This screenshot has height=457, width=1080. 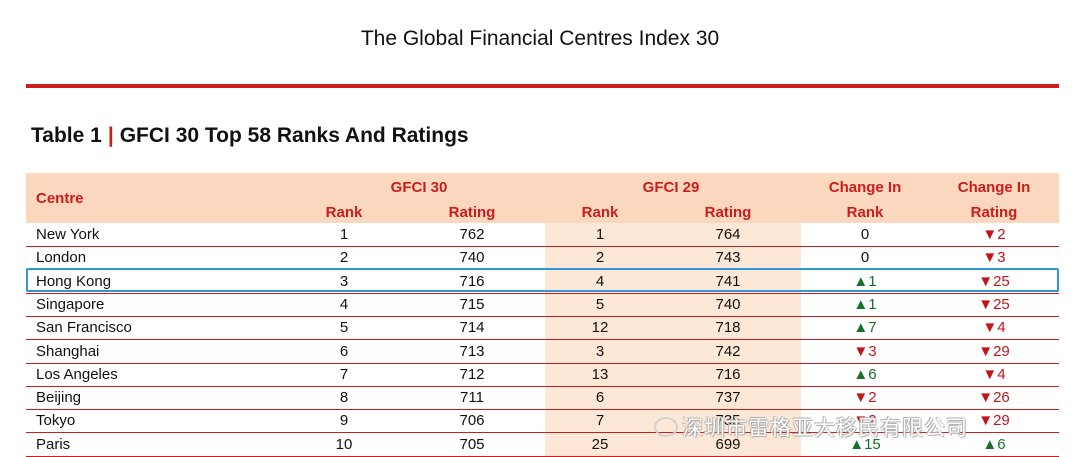 What do you see at coordinates (344, 234) in the screenshot?
I see `cell-gfci30-rank: 1` at bounding box center [344, 234].